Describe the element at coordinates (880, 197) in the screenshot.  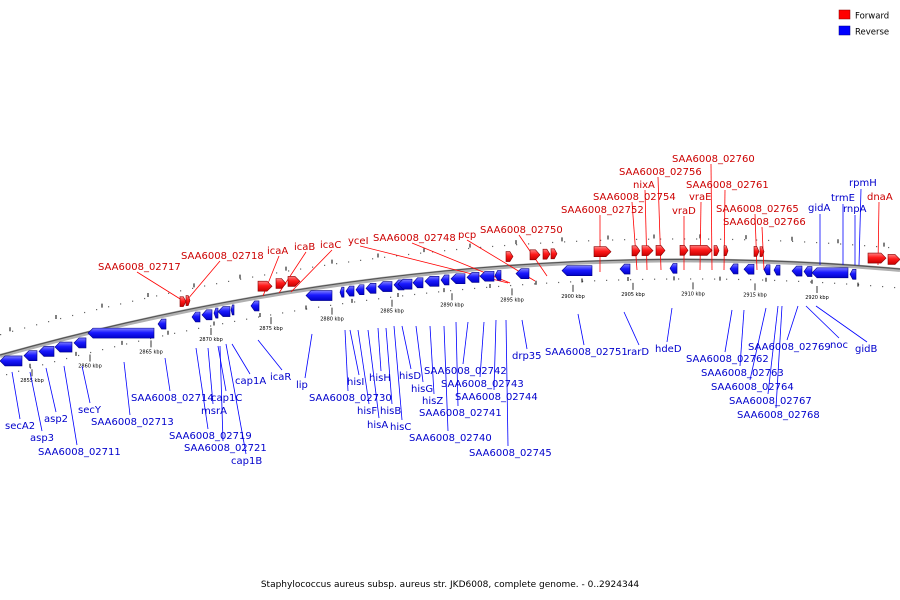
I see `forward-gene-label-dnaa: dnaA` at that location.